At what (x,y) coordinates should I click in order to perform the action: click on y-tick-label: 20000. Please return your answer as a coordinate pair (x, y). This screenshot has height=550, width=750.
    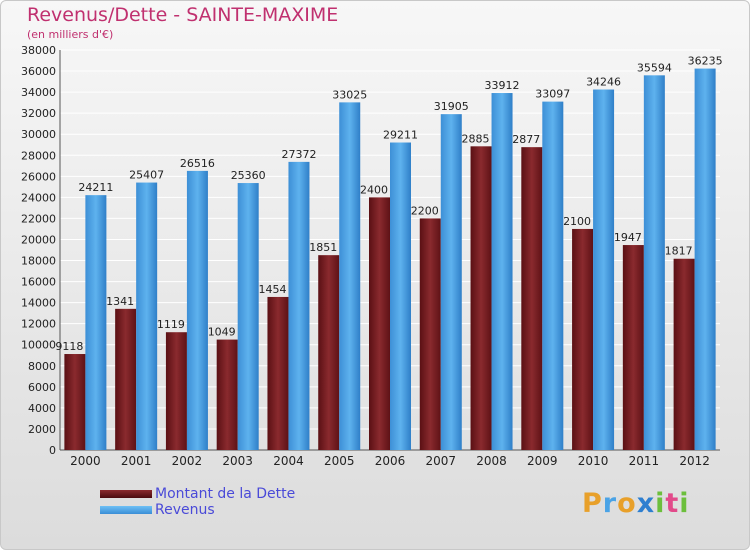
    Looking at the image, I should click on (38, 239).